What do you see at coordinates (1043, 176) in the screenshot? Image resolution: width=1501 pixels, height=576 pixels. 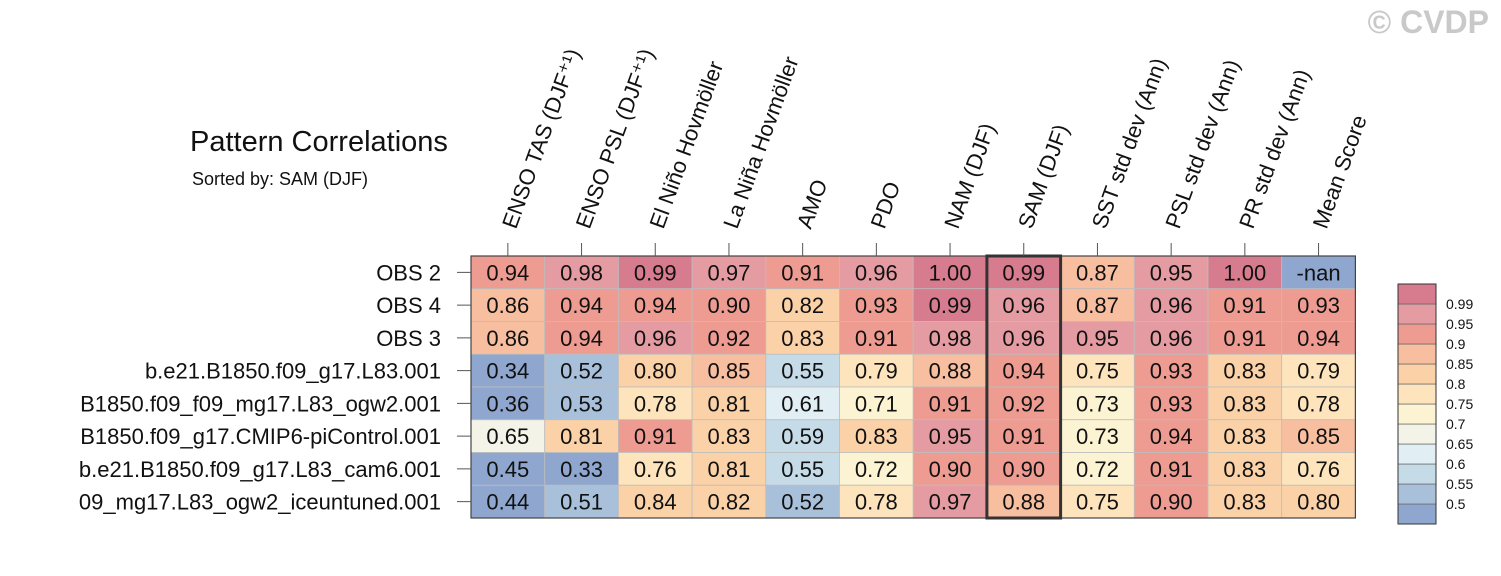 I see `column-label: SAM (DJF)` at bounding box center [1043, 176].